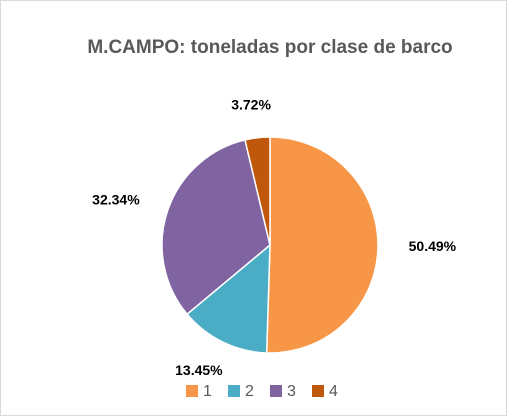  What do you see at coordinates (433, 246) in the screenshot?
I see `data-label: 50.49%` at bounding box center [433, 246].